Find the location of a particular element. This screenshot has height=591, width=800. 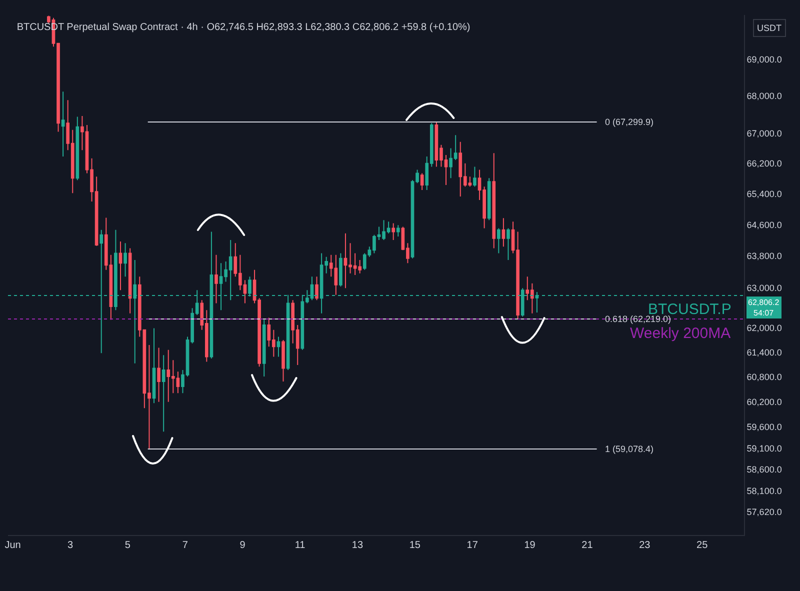

x-tick-label: 9 is located at coordinates (243, 545).